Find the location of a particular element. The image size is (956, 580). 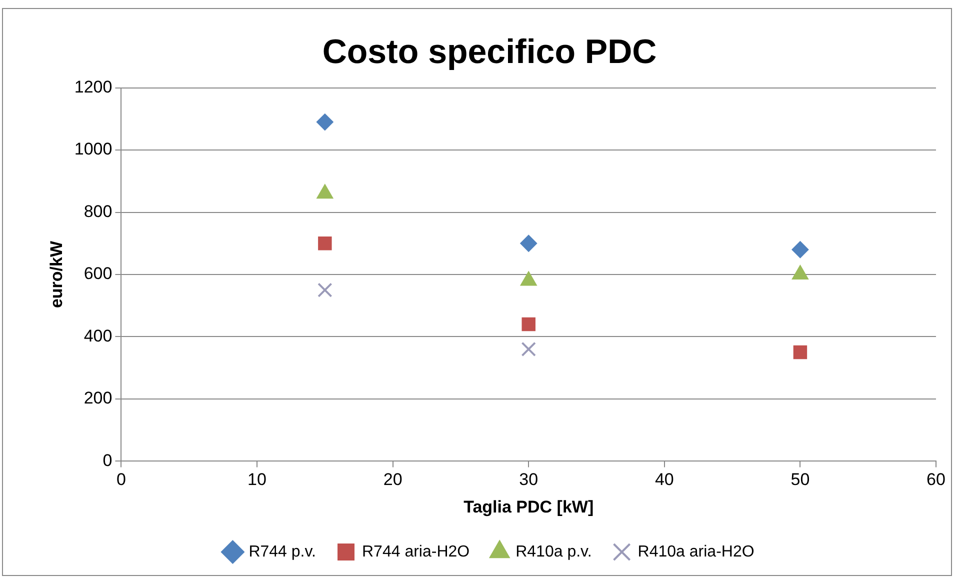

y-tick-label: 0 is located at coordinates (107, 460).